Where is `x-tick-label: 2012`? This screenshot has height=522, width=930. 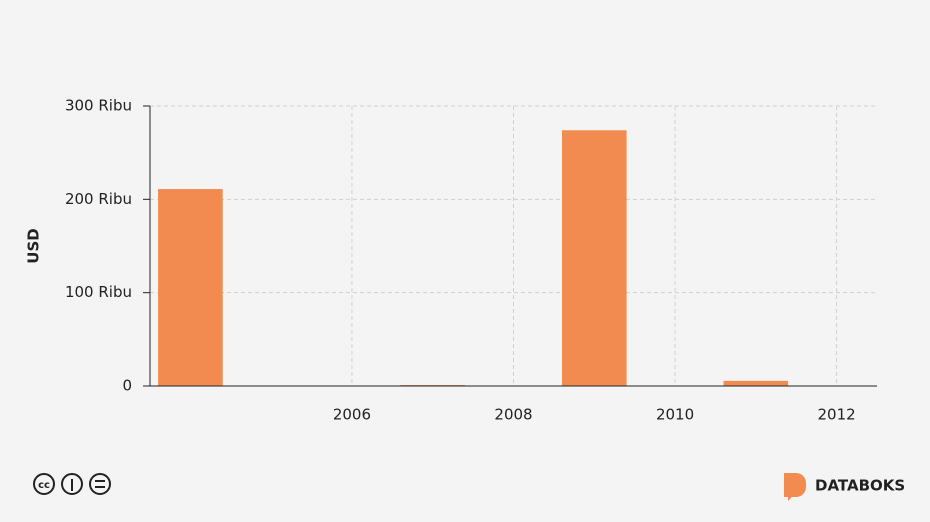 x-tick-label: 2012 is located at coordinates (837, 415).